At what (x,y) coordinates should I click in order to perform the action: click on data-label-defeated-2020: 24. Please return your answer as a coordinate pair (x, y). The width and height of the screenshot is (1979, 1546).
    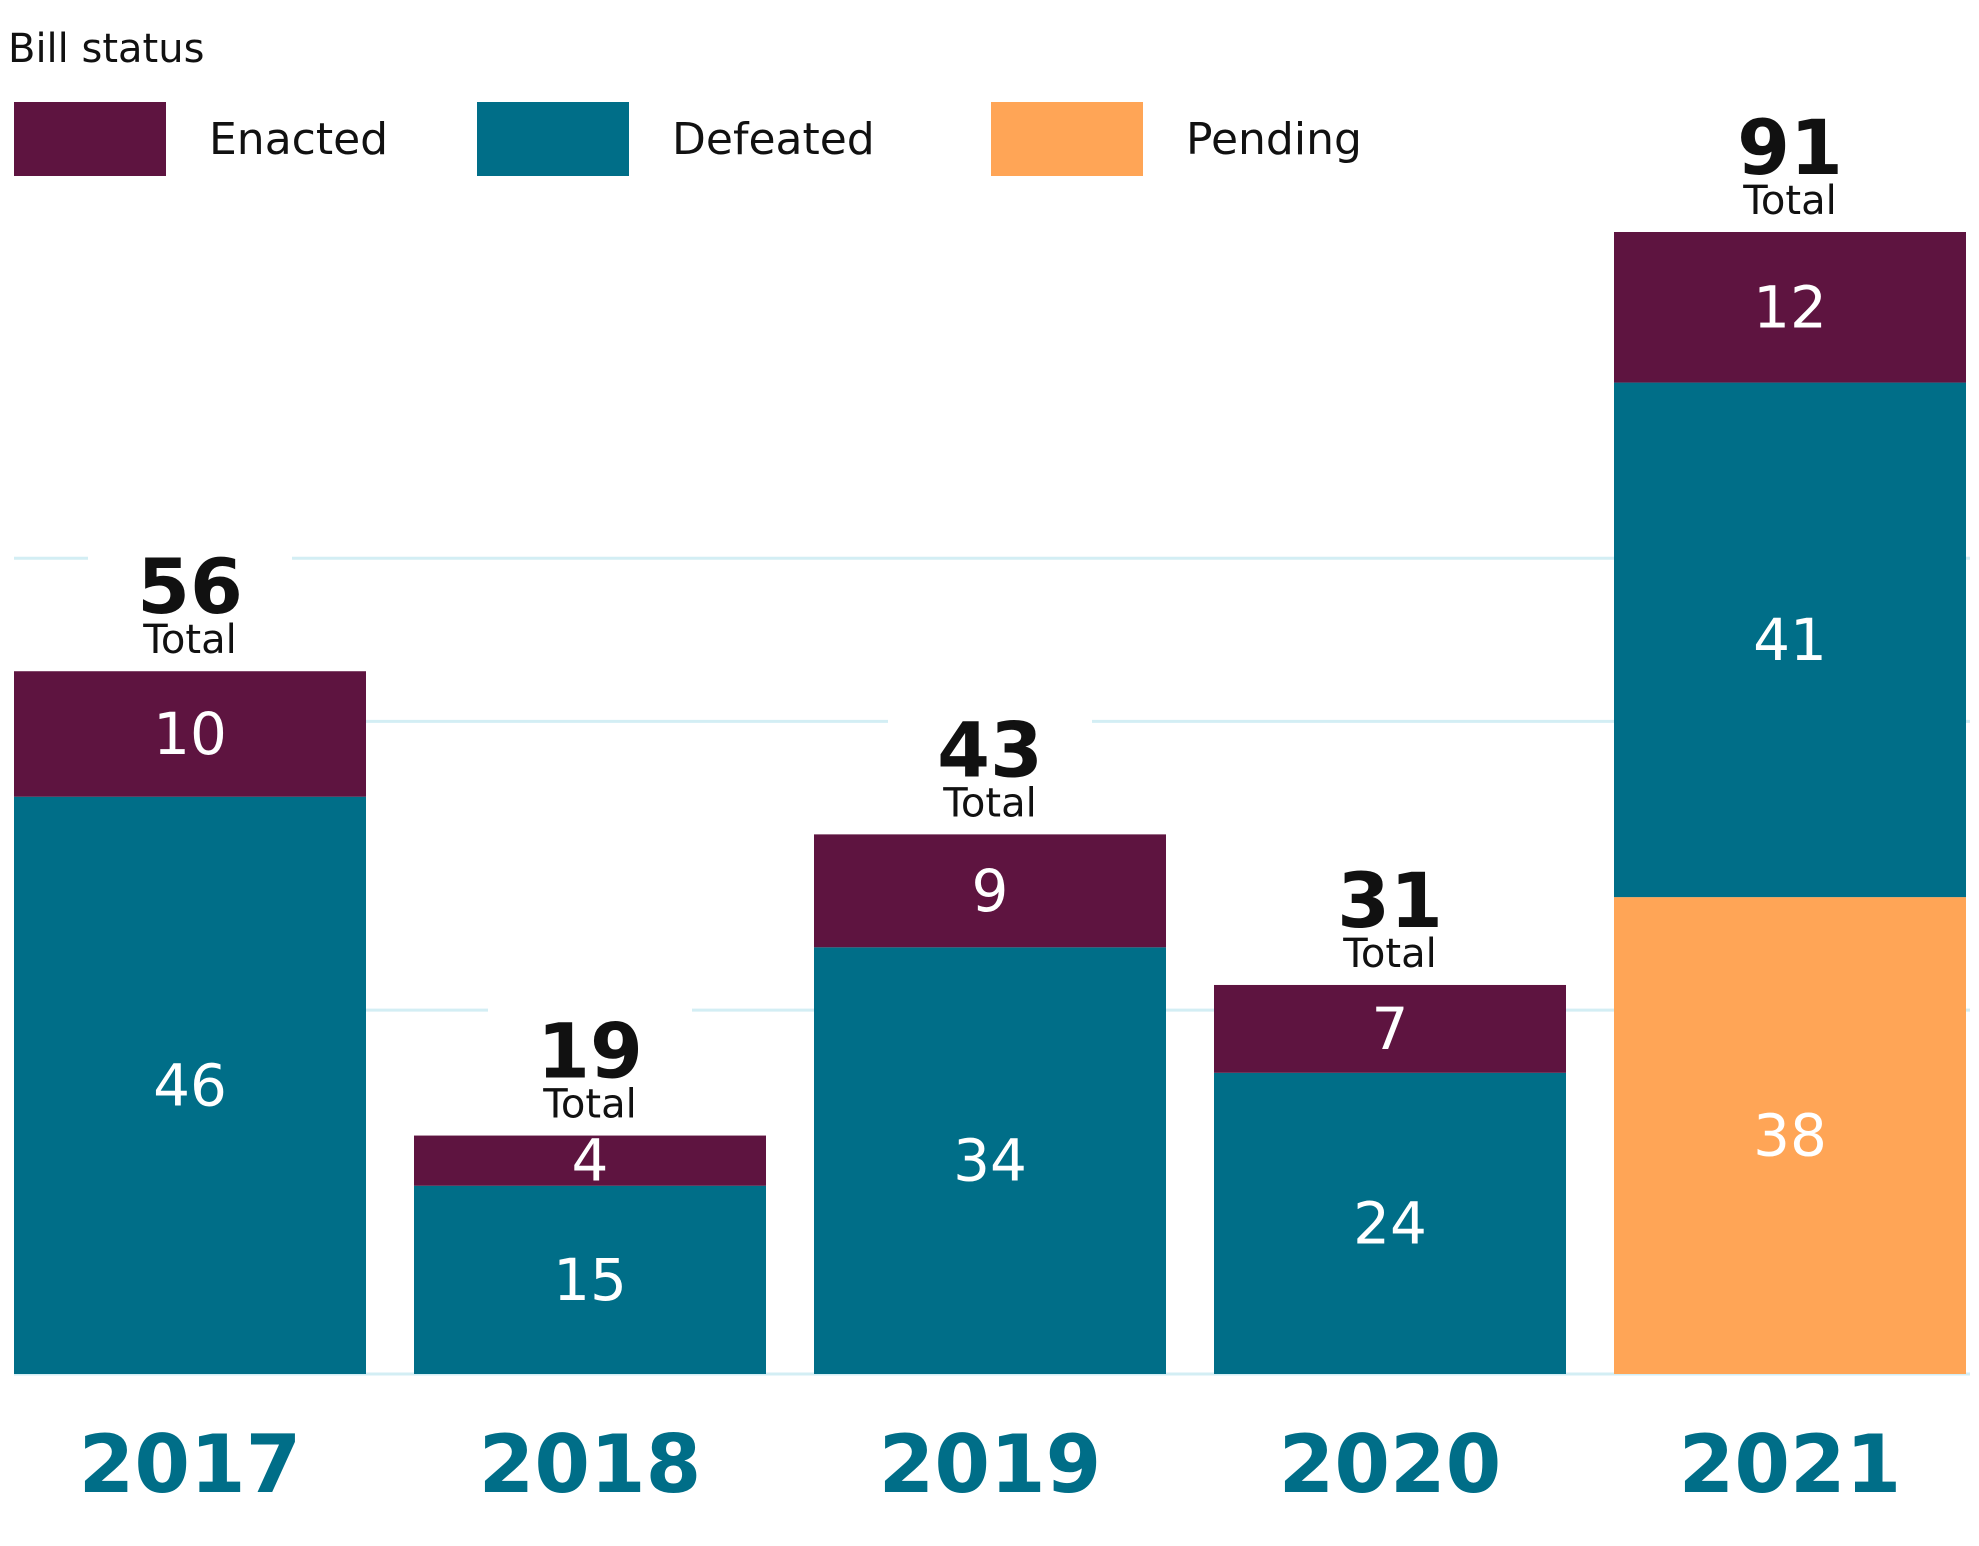
    Looking at the image, I should click on (1390, 1223).